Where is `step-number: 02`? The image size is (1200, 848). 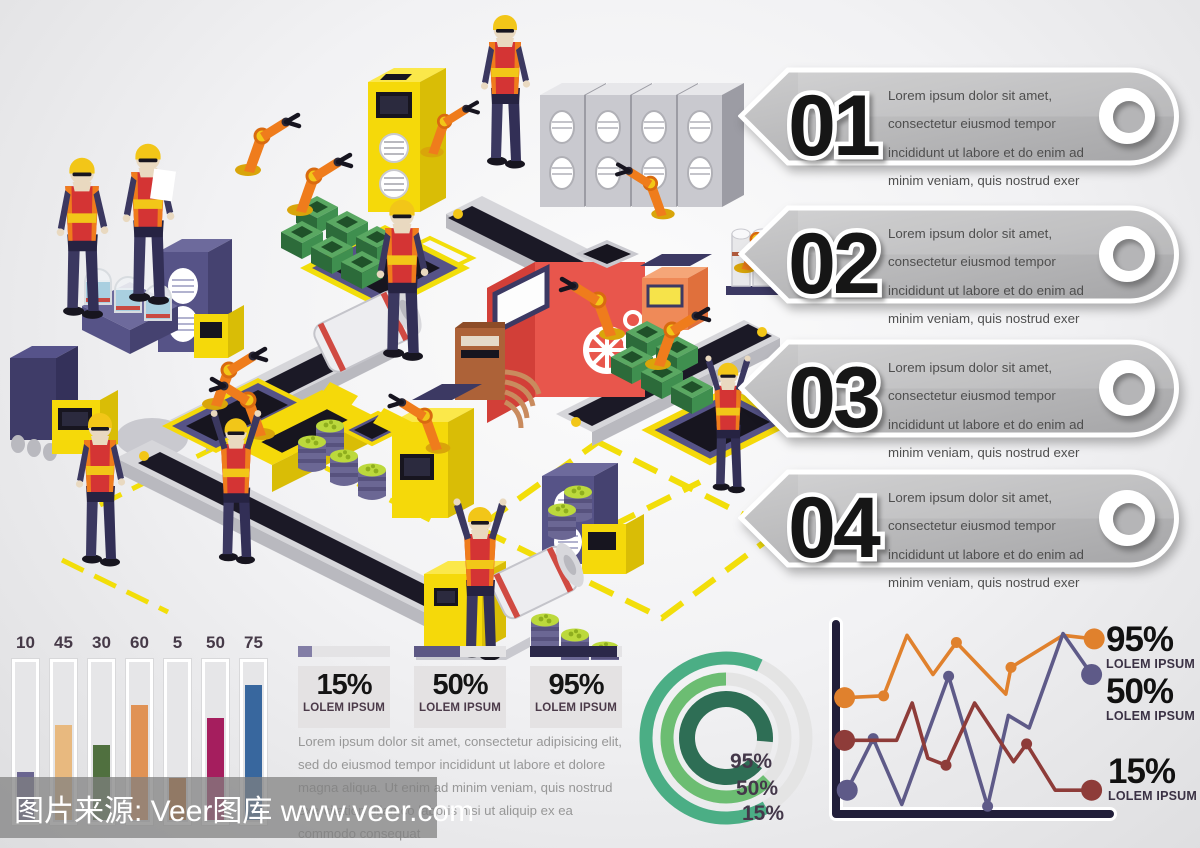
step-number: 02 is located at coordinates (833, 264).